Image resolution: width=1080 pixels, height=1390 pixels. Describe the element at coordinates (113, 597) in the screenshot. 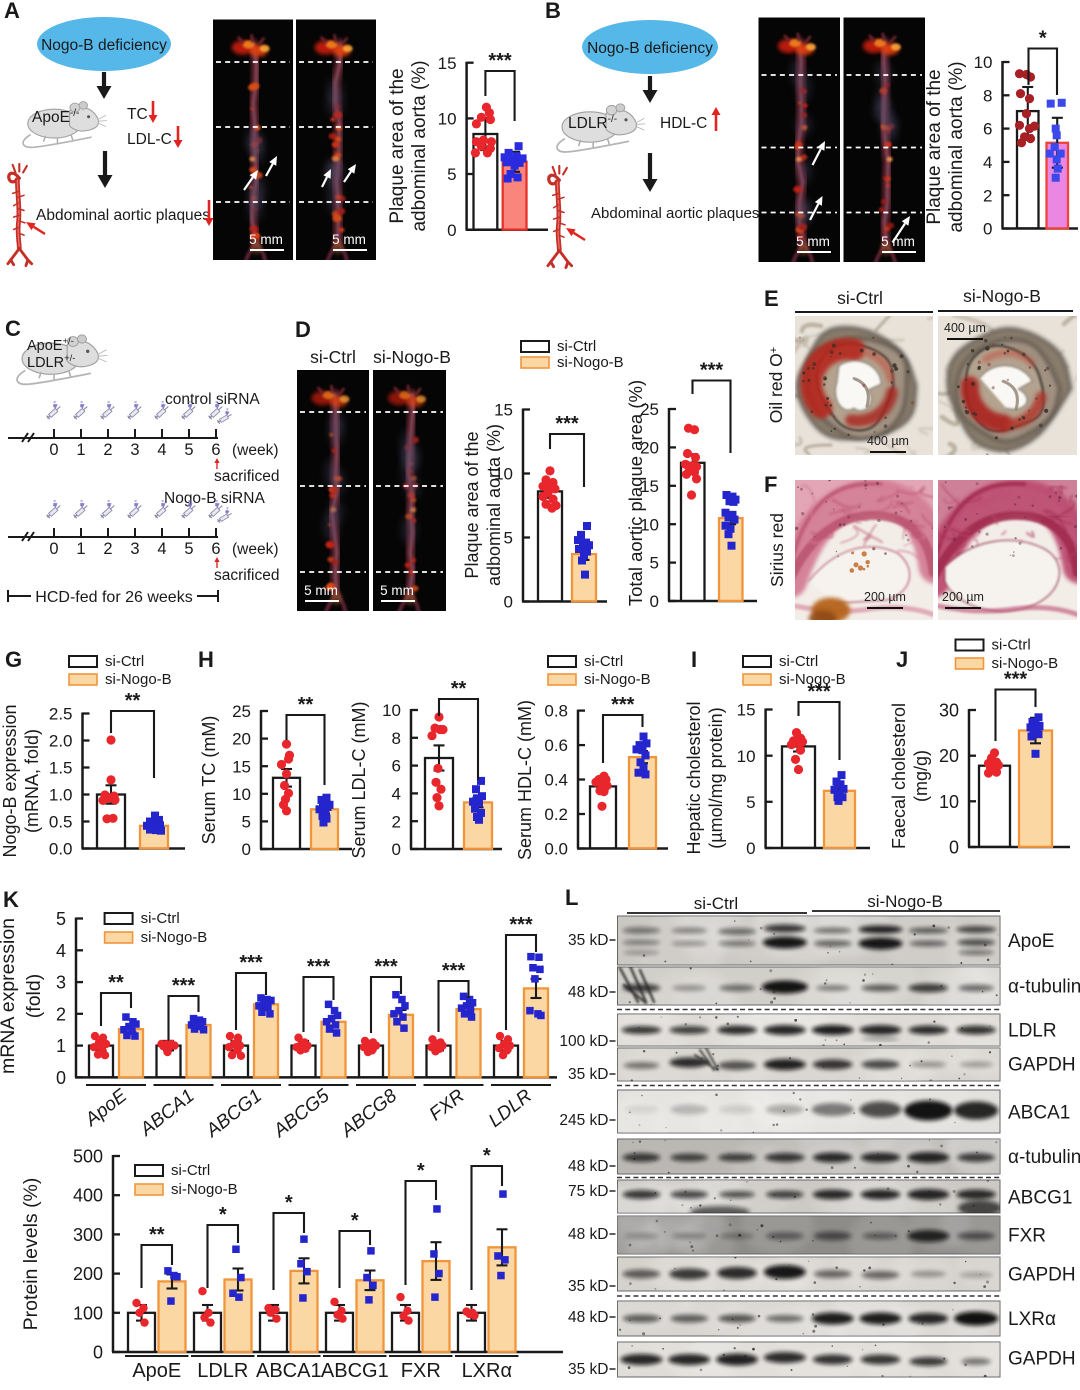

I see `svg-text: HCD-fed for 26 weeks` at that location.